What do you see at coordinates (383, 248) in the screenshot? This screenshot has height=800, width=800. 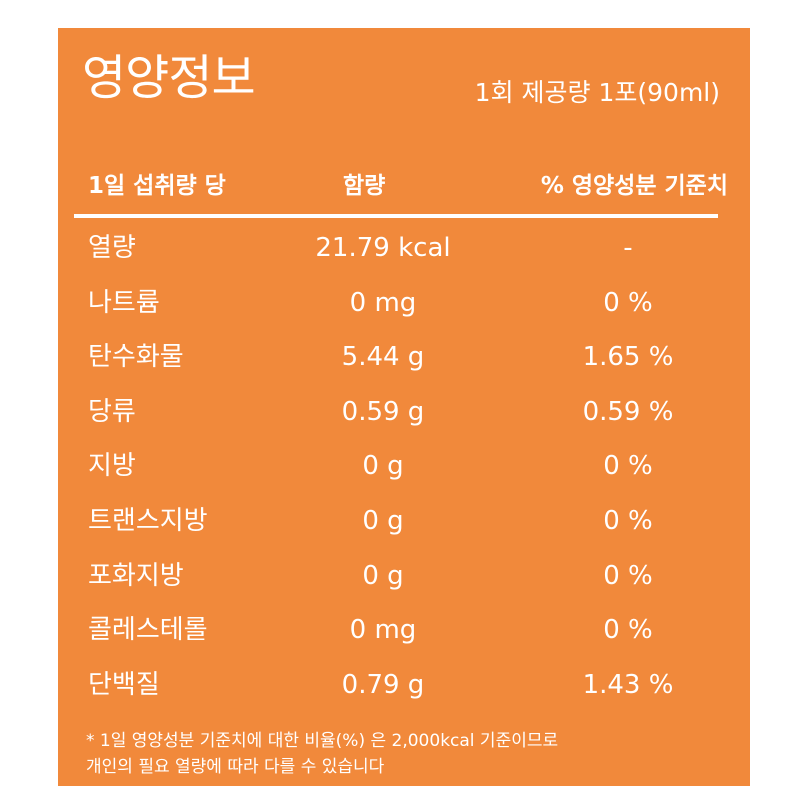 I see `nutrient-amount: 21.79 kcal` at bounding box center [383, 248].